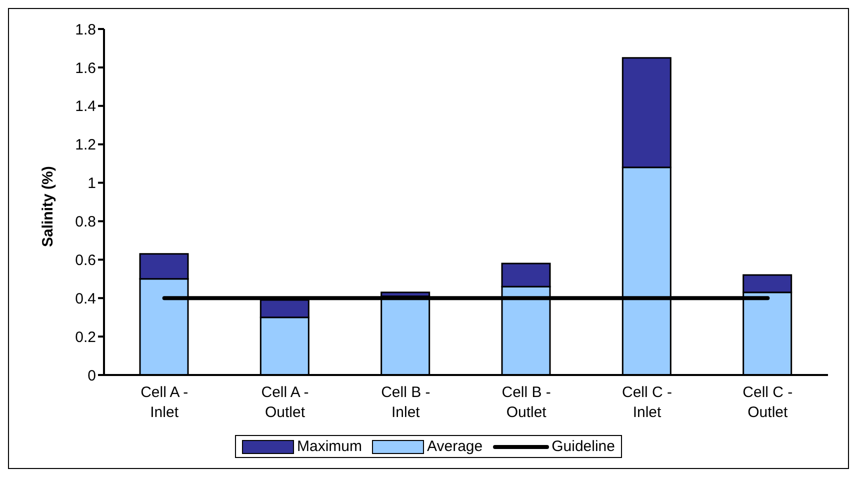 This screenshot has width=857, height=477. Describe the element at coordinates (583, 446) in the screenshot. I see `legend-label: Guideline` at that location.